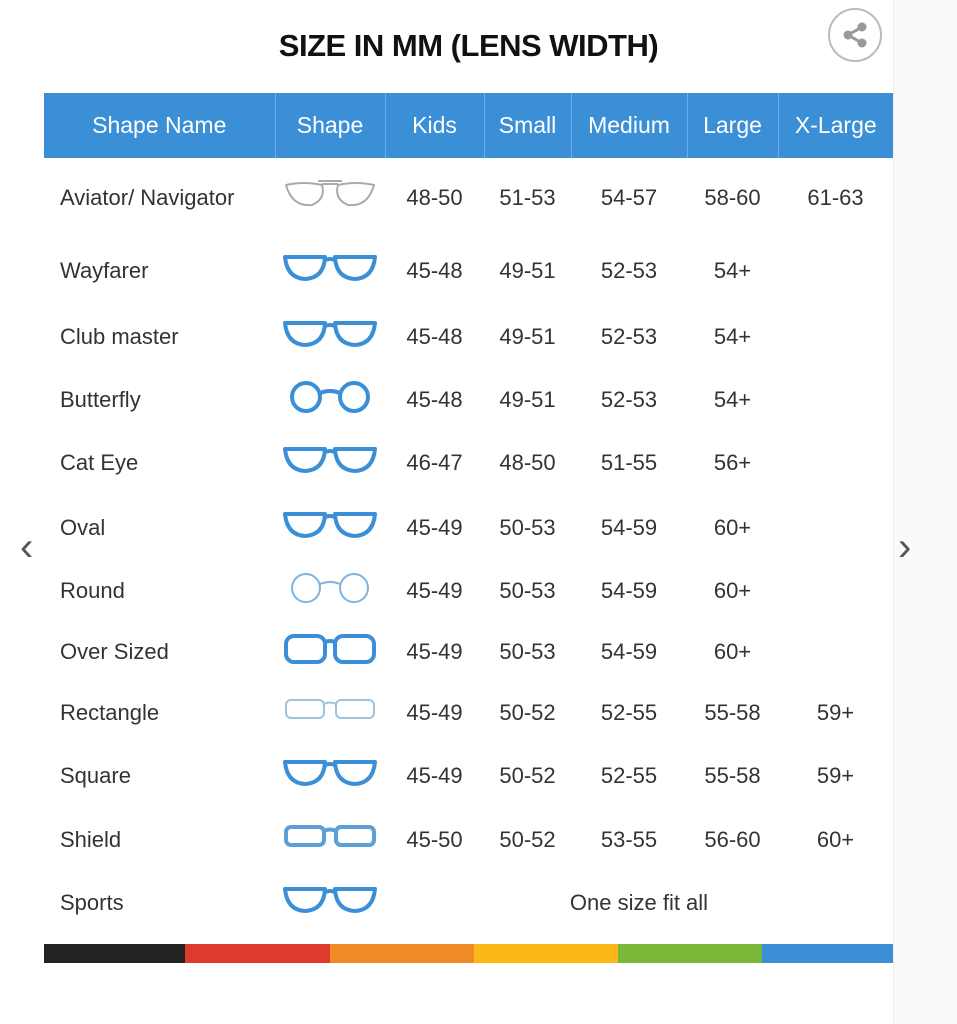 The width and height of the screenshot is (957, 1024). I want to click on cat-eye-glasses-icon, so click(330, 459).